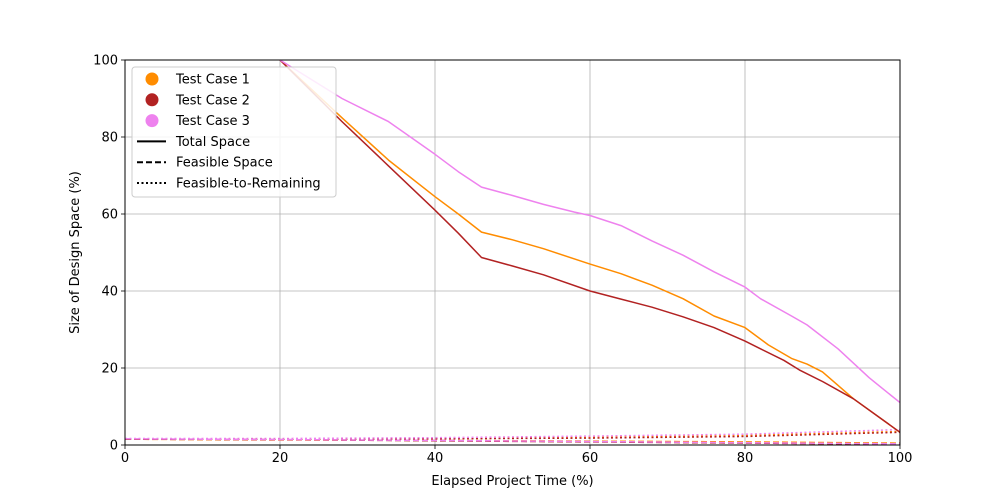 Image resolution: width=1000 pixels, height=504 pixels. I want to click on y-tick-label: 40, so click(109, 292).